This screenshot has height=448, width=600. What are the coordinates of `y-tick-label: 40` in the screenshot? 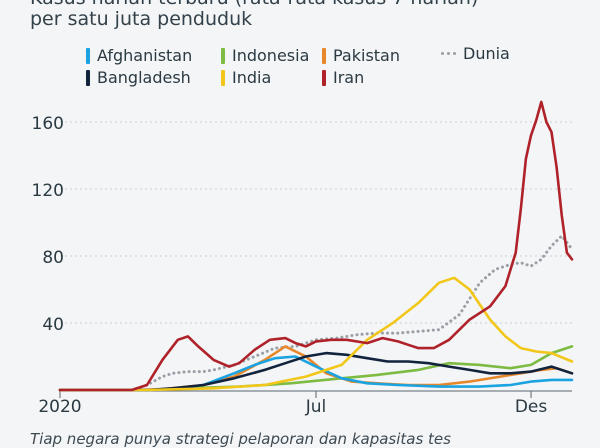 It's located at (53, 325).